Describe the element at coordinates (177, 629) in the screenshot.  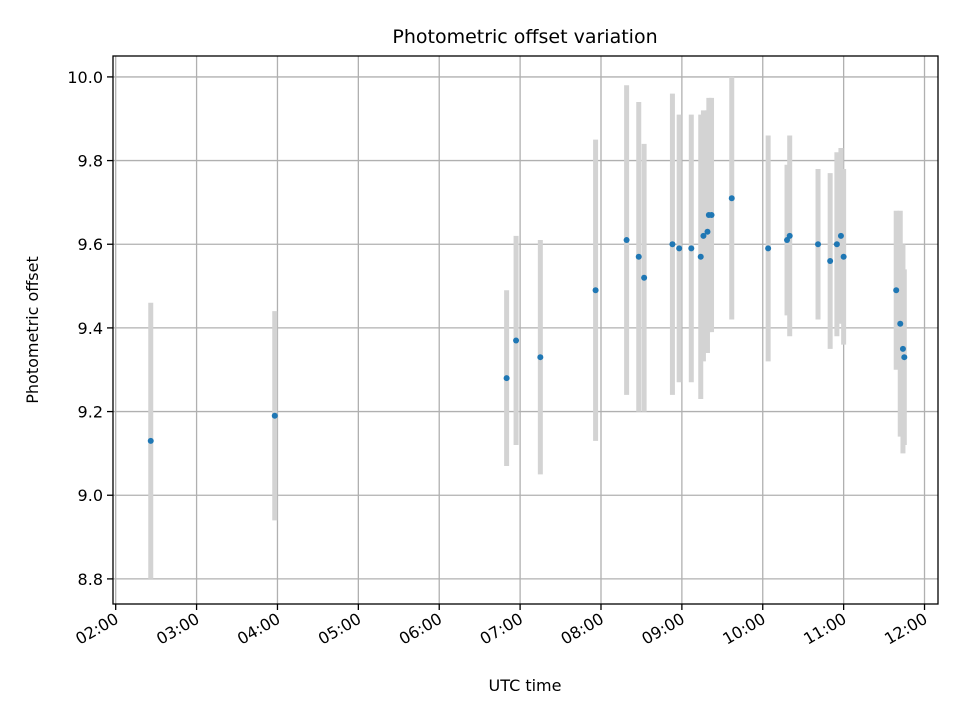
I see `x-tick-label: 03:00` at that location.